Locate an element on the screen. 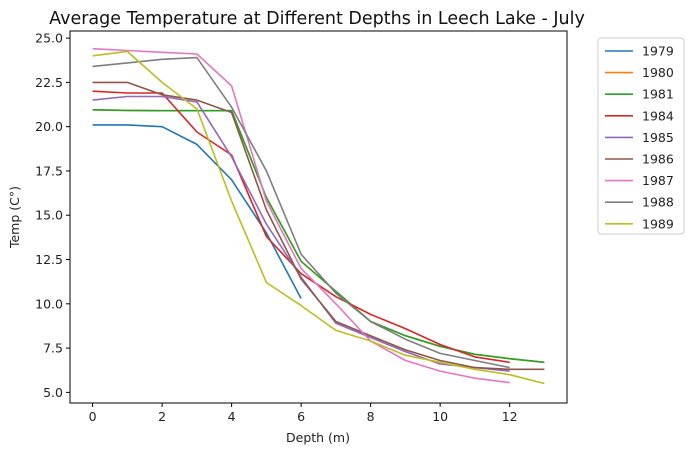 This screenshot has height=456, width=693. legend-label-1980: 1980 is located at coordinates (658, 72).